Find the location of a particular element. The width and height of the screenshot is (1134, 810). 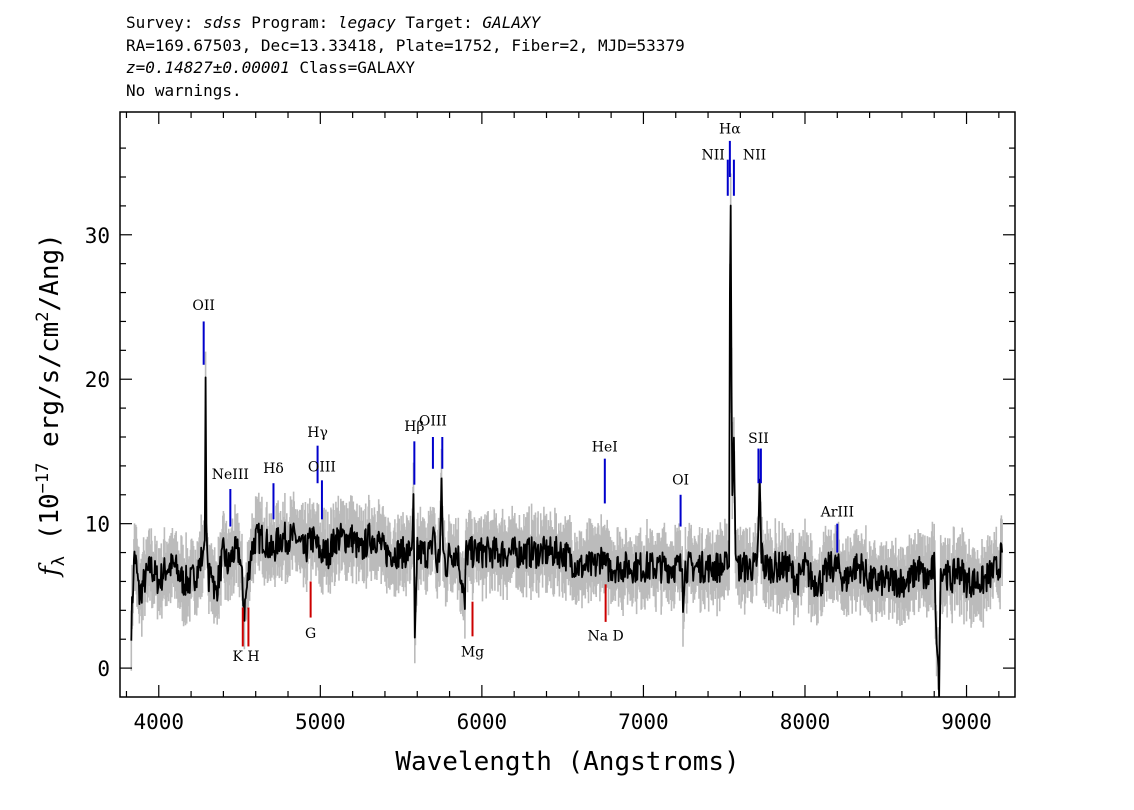

line-label-8: HeI is located at coordinates (605, 447).